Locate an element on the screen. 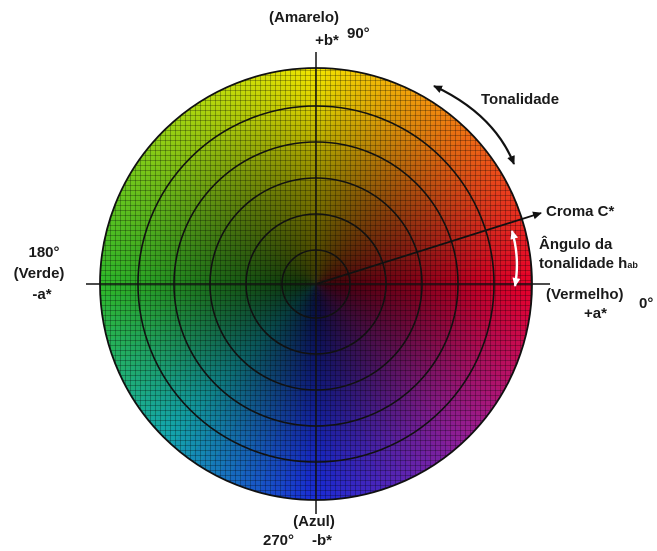 The width and height of the screenshot is (657, 551). minus-a-label: -a* is located at coordinates (42, 294).